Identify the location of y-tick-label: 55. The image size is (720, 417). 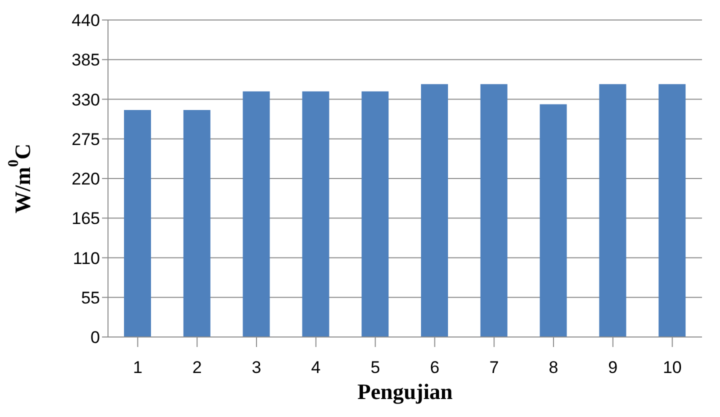
(90, 298).